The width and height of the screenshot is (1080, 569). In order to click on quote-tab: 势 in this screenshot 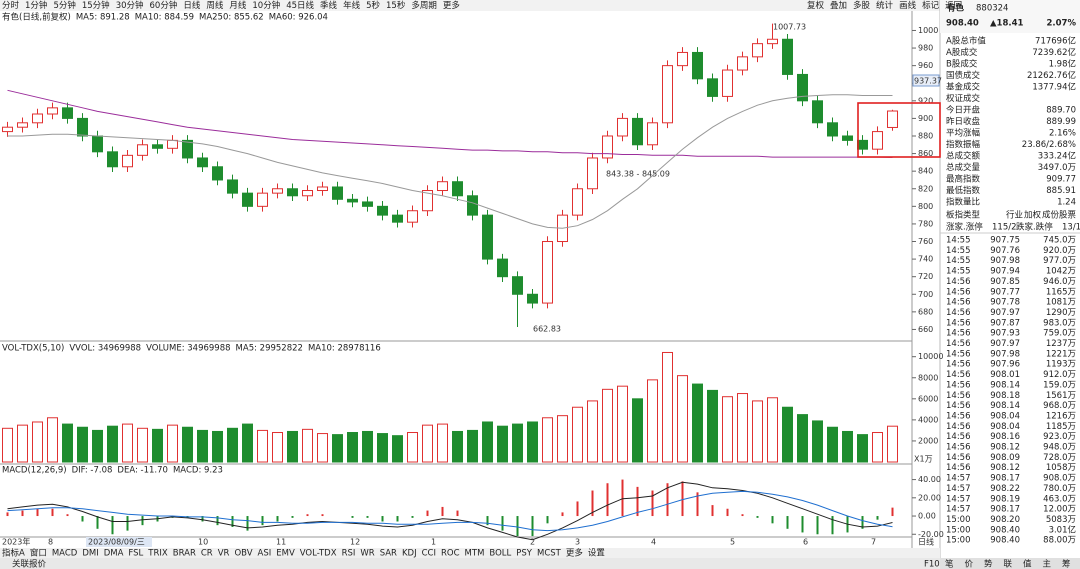, I will do `click(988, 564)`.